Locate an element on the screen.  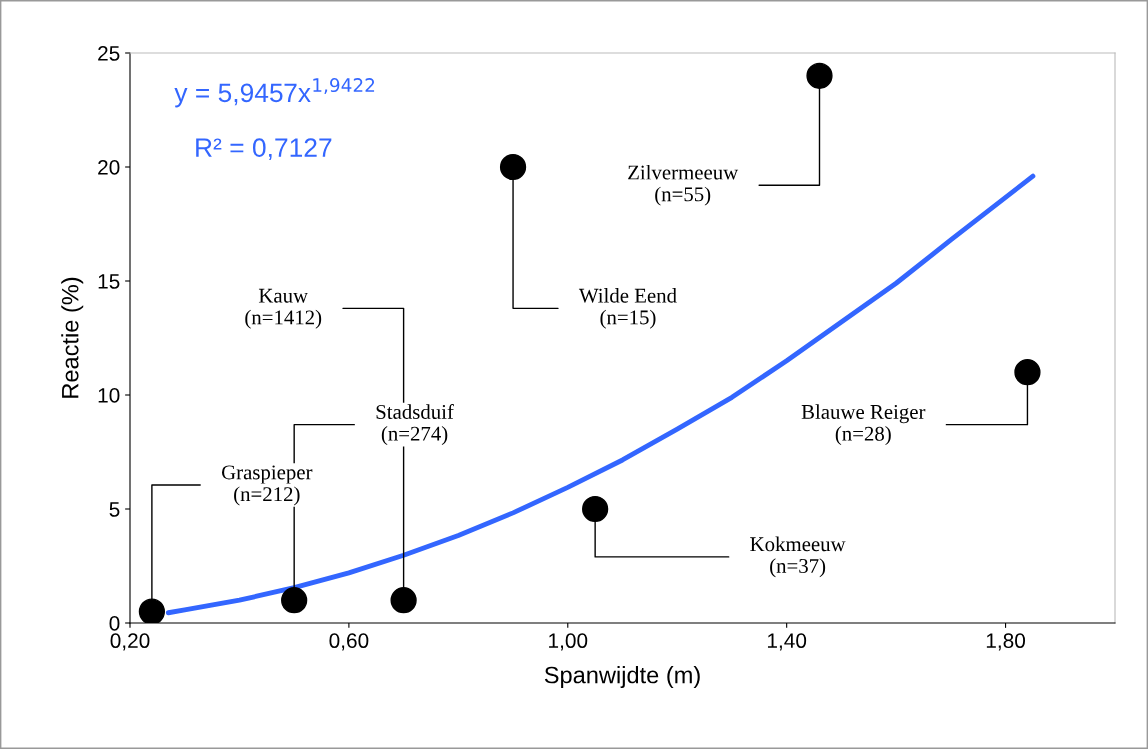
annotation: Wilde Eend (n=15) is located at coordinates (627, 308).